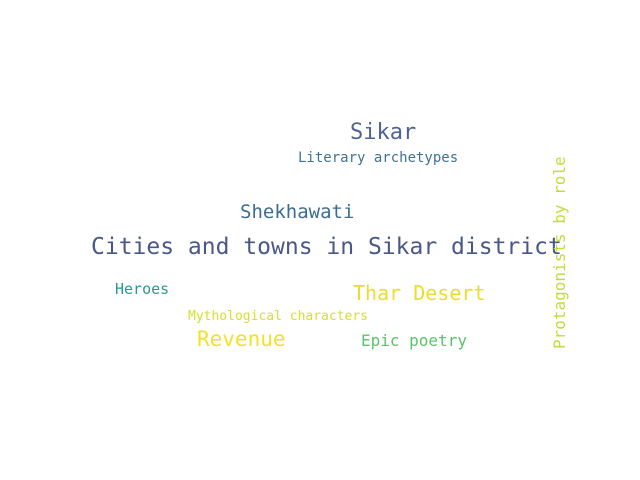  I want to click on word-protagonists-by-role: Protagonists by role, so click(559, 252).